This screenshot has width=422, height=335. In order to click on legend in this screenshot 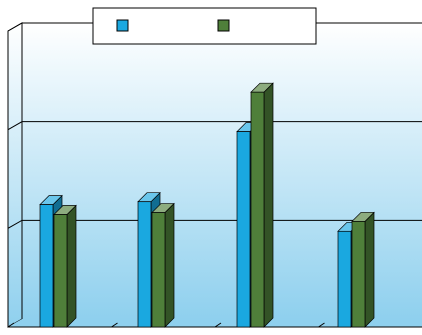, I will do `click(204, 26)`.